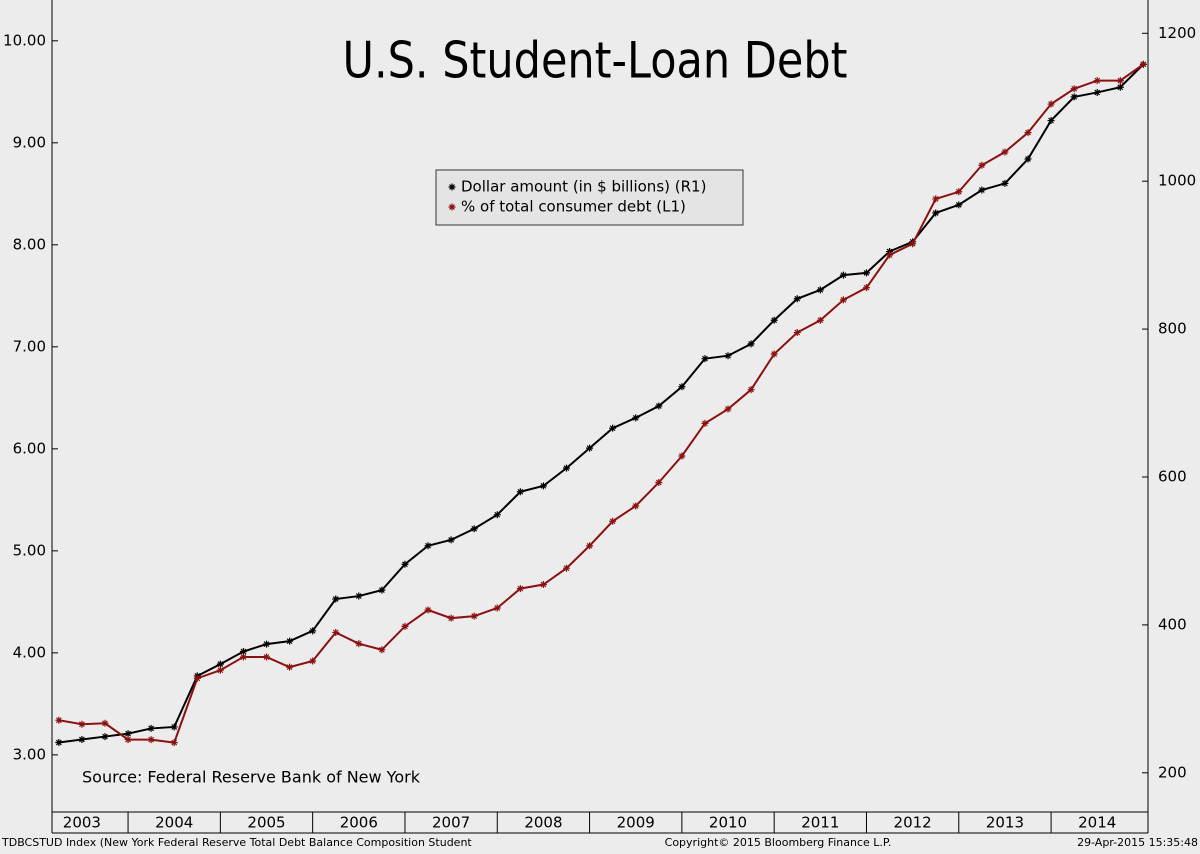 This screenshot has width=1200, height=854. What do you see at coordinates (820, 823) in the screenshot?
I see `x-tick-label: 2011` at bounding box center [820, 823].